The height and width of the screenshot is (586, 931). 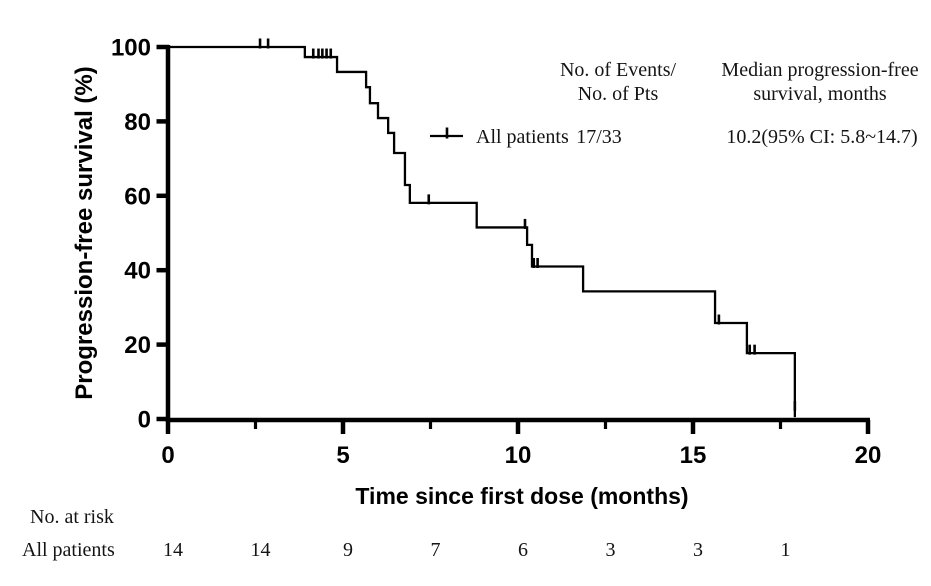 I want to click on y-axis-ticks: 0 20 40 60 80 100, so click(x=140, y=234).